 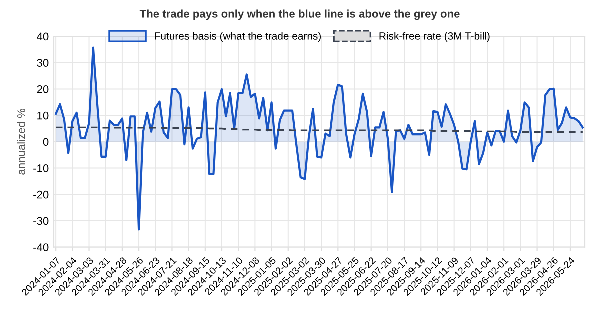 What do you see at coordinates (46, 142) in the screenshot?
I see `y-tick-label: 0` at bounding box center [46, 142].